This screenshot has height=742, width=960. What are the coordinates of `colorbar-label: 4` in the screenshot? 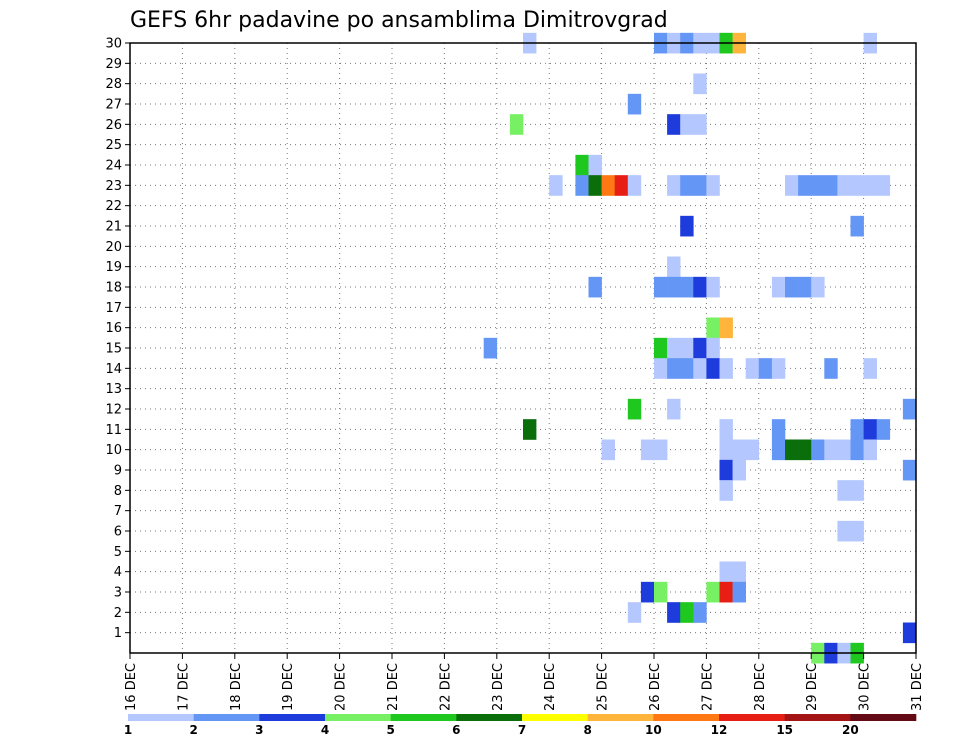 It's located at (325, 730).